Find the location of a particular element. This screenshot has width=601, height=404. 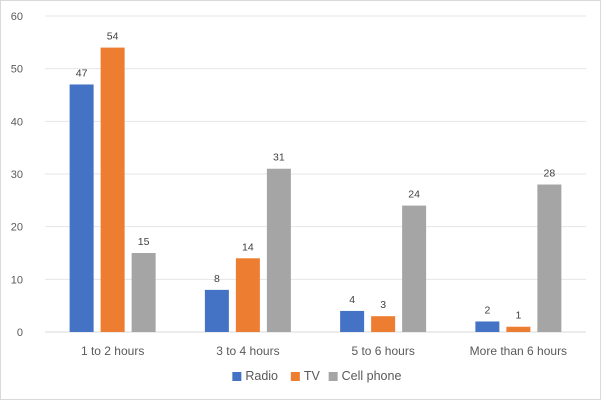

y-axis-ticks: 0 10 20 30 40 50 60 is located at coordinates (17, 175).